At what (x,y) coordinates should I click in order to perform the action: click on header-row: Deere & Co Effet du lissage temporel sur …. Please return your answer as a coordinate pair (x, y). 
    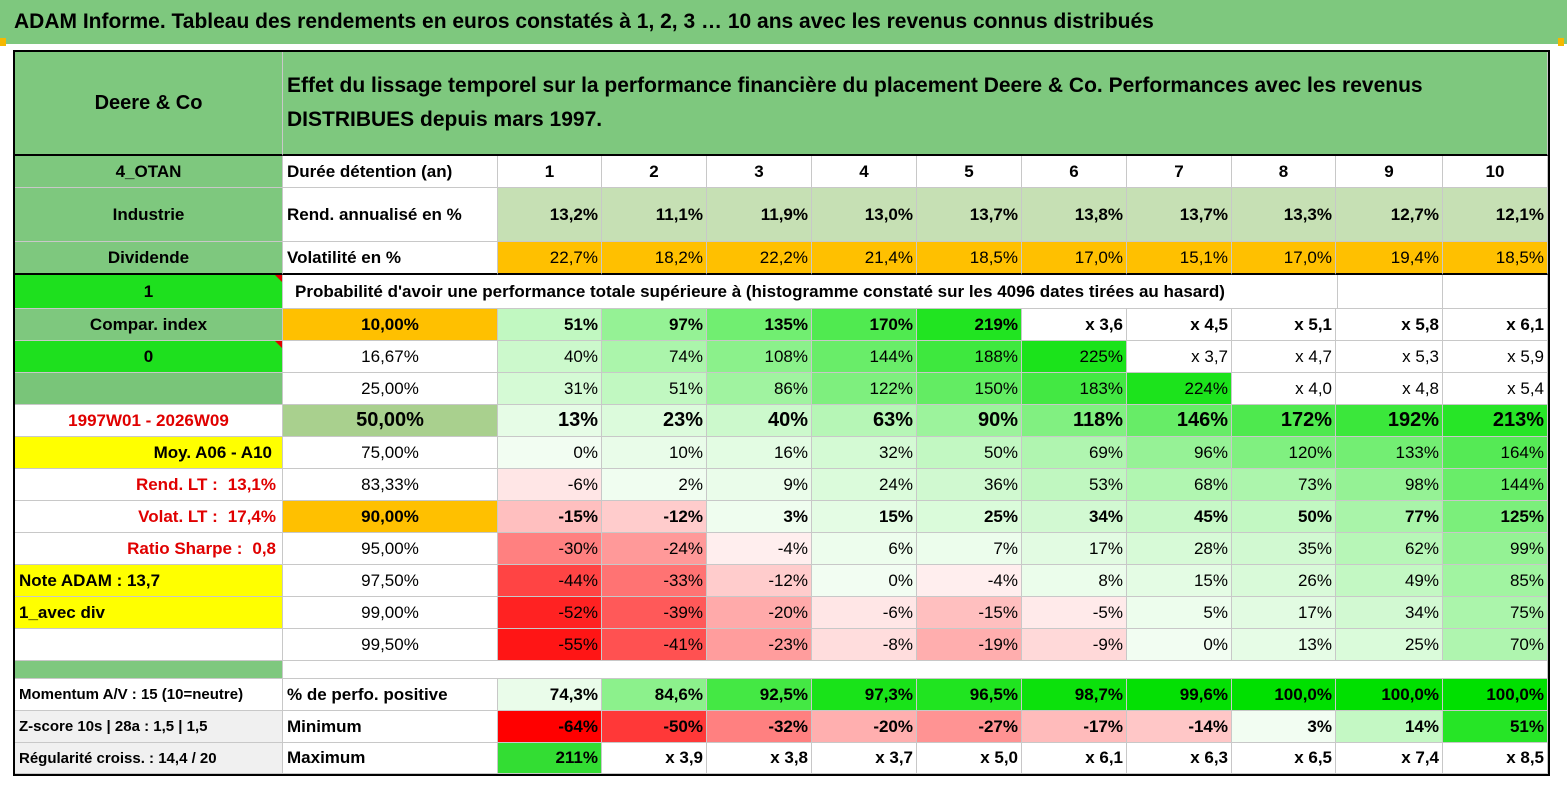
    Looking at the image, I should click on (781, 104).